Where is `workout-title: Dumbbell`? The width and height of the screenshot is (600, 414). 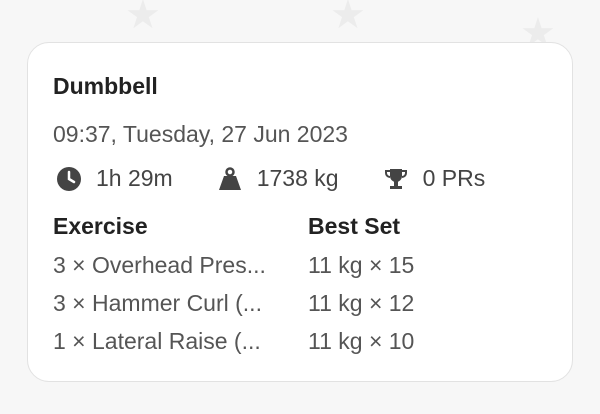 workout-title: Dumbbell is located at coordinates (105, 86).